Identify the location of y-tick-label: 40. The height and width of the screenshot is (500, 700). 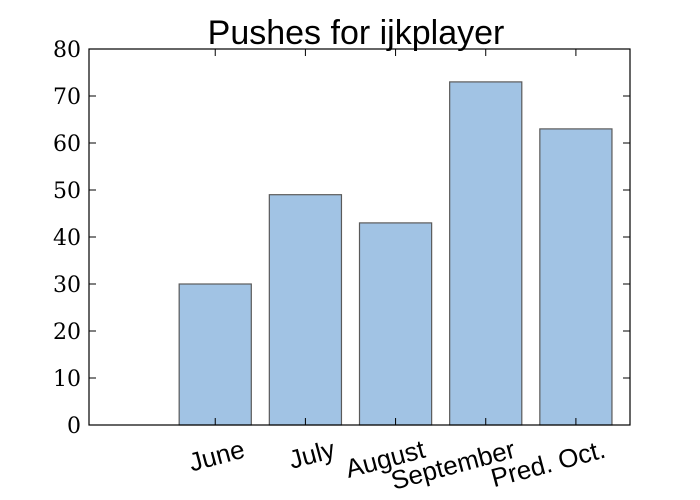
(67, 238).